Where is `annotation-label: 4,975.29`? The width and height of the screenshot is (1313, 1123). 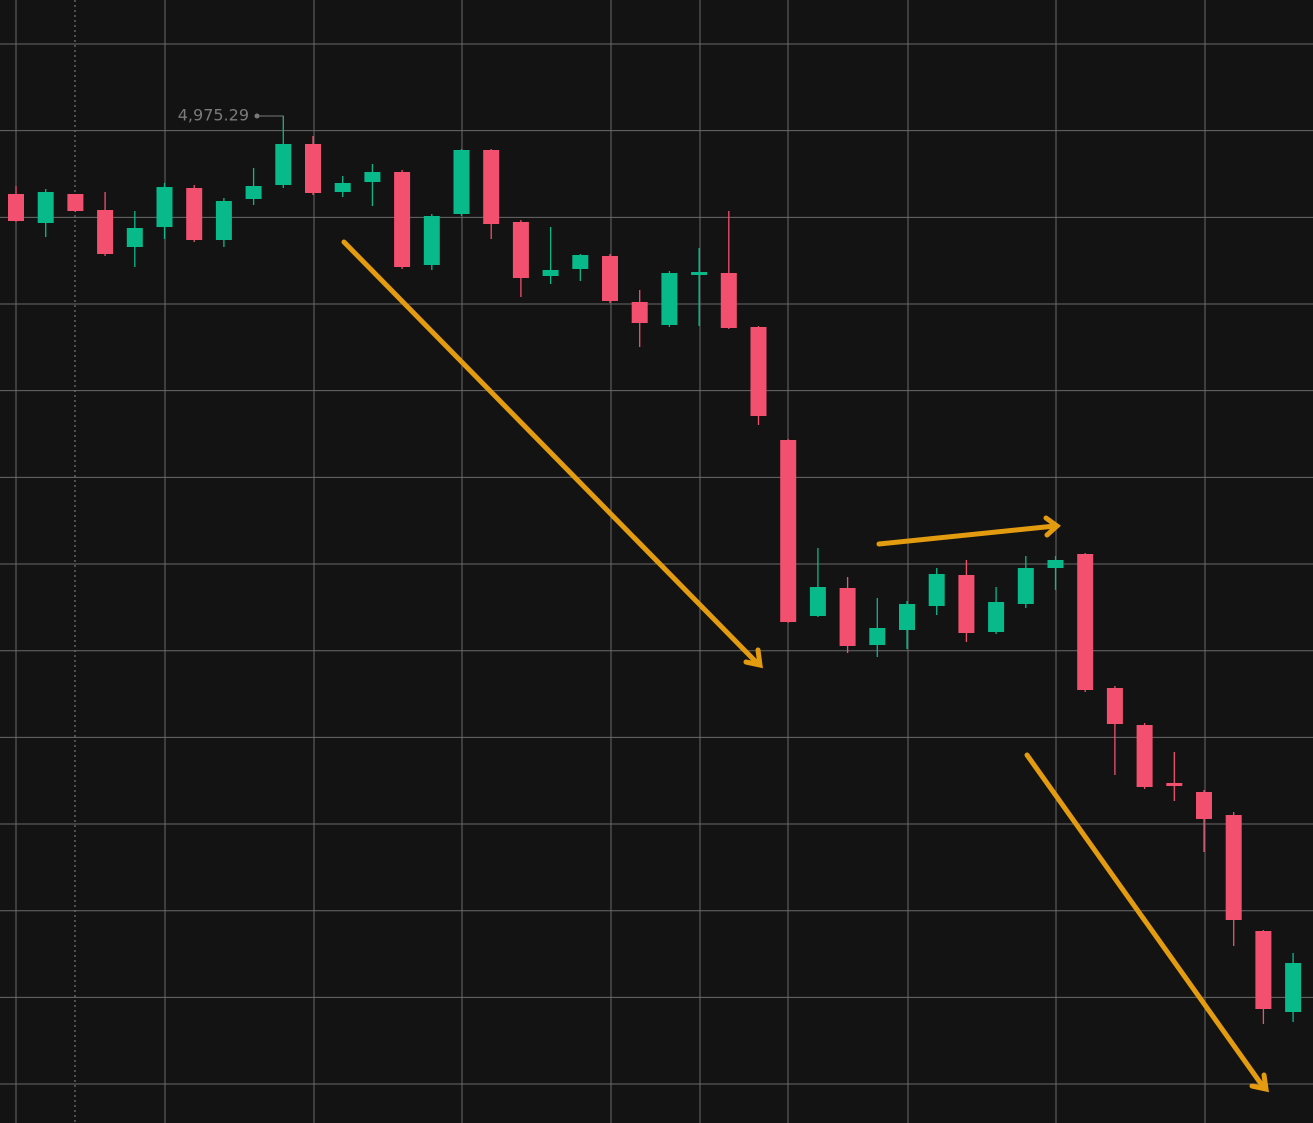 annotation-label: 4,975.29 is located at coordinates (213, 115).